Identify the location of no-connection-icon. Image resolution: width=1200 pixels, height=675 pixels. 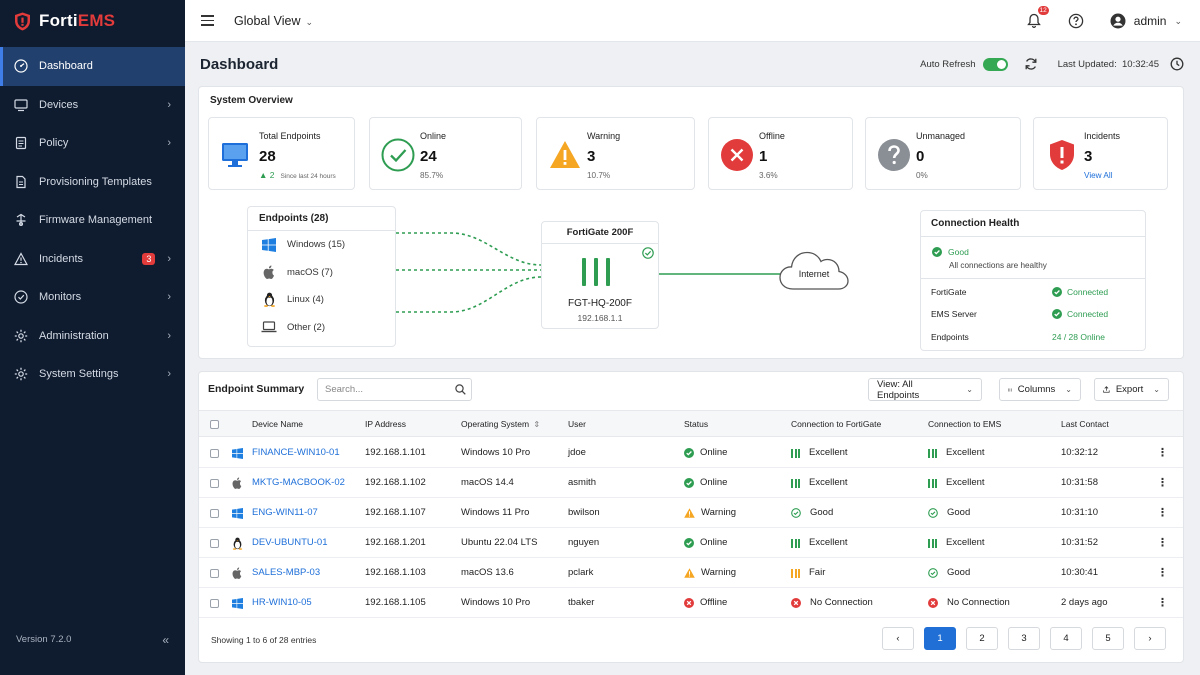
(933, 603).